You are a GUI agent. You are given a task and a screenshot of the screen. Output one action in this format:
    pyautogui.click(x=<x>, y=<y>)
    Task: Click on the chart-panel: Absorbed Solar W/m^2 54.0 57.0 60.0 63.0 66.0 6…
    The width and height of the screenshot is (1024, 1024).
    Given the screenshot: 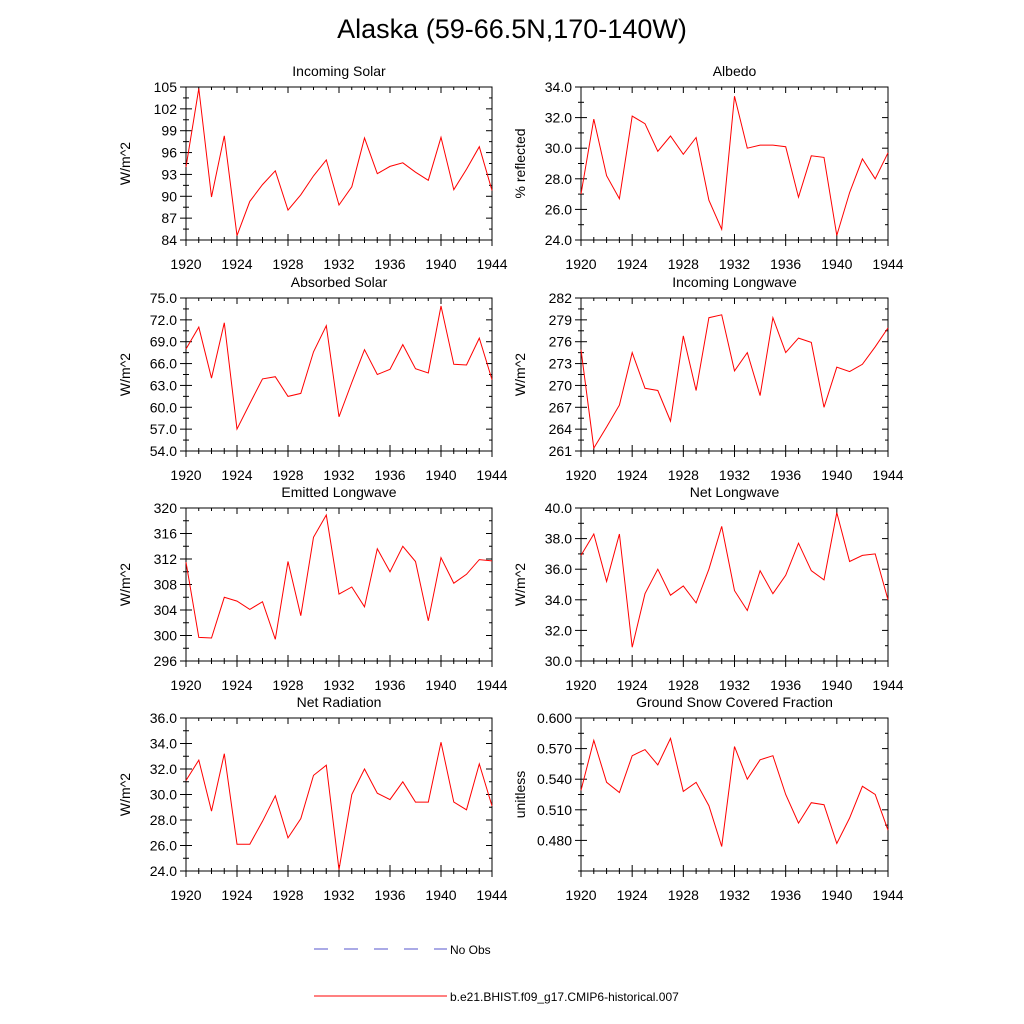 What is the action you would take?
    pyautogui.click(x=312, y=378)
    